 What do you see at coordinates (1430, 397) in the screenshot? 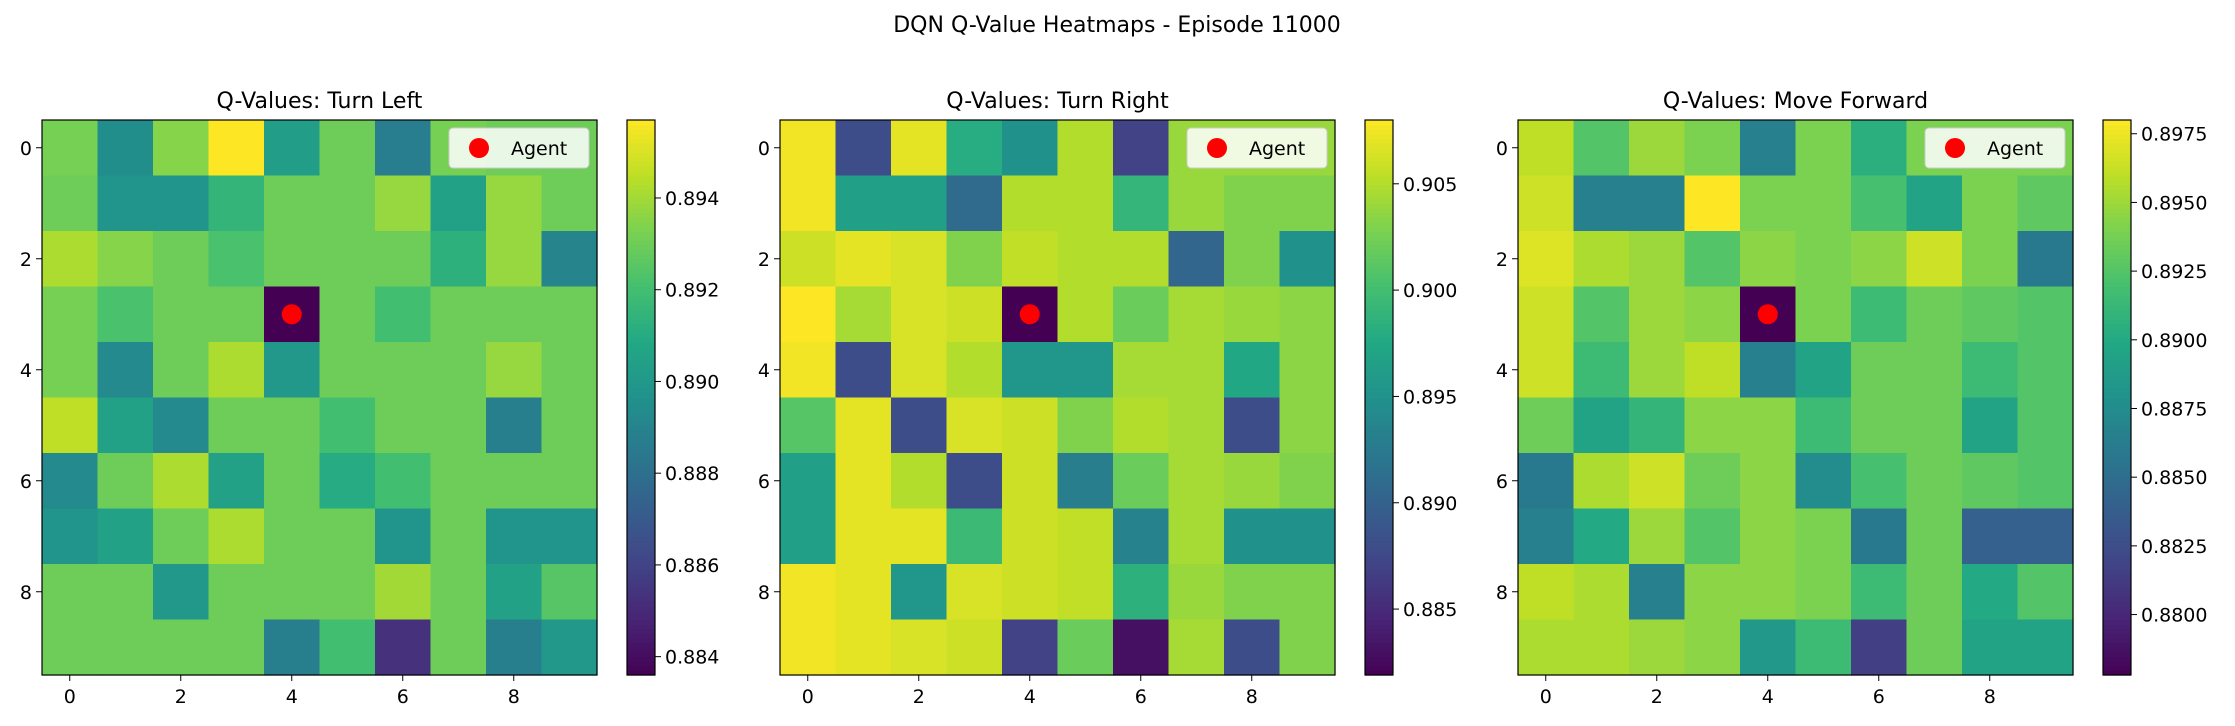
I see `colorbar-tick-label: 0.895` at bounding box center [1430, 397].